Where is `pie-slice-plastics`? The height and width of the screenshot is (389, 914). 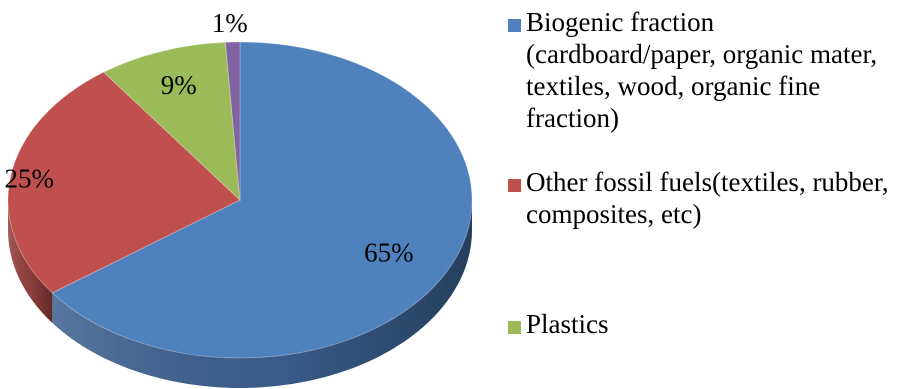
pie-slice-plastics is located at coordinates (171, 121).